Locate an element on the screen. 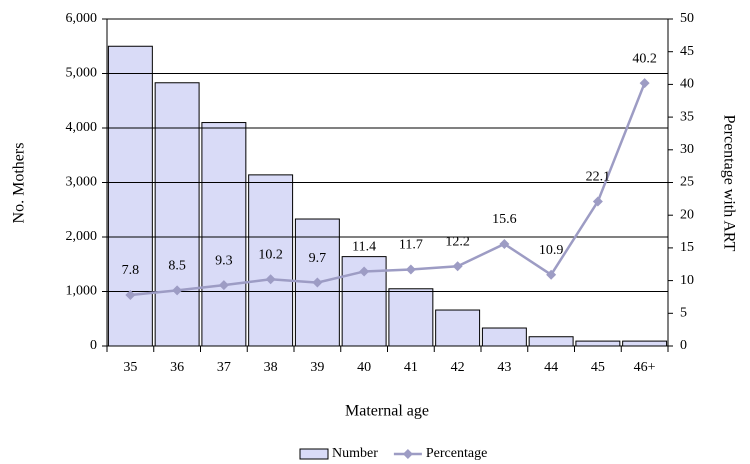 The image size is (750, 464). x-tick-label: 44 is located at coordinates (551, 367).